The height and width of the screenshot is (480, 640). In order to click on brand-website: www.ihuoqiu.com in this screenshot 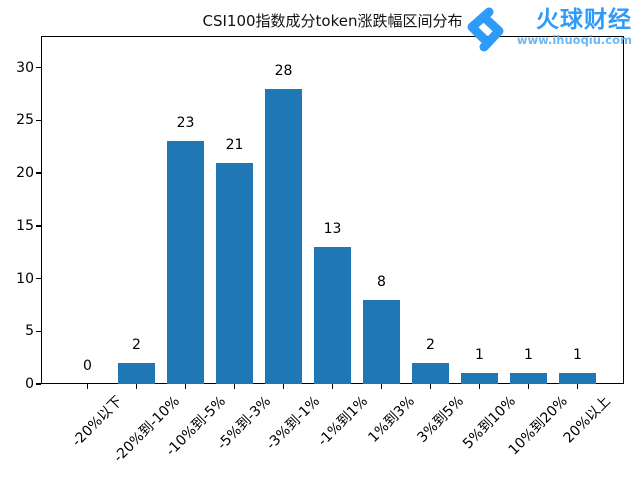, I will do `click(574, 40)`.